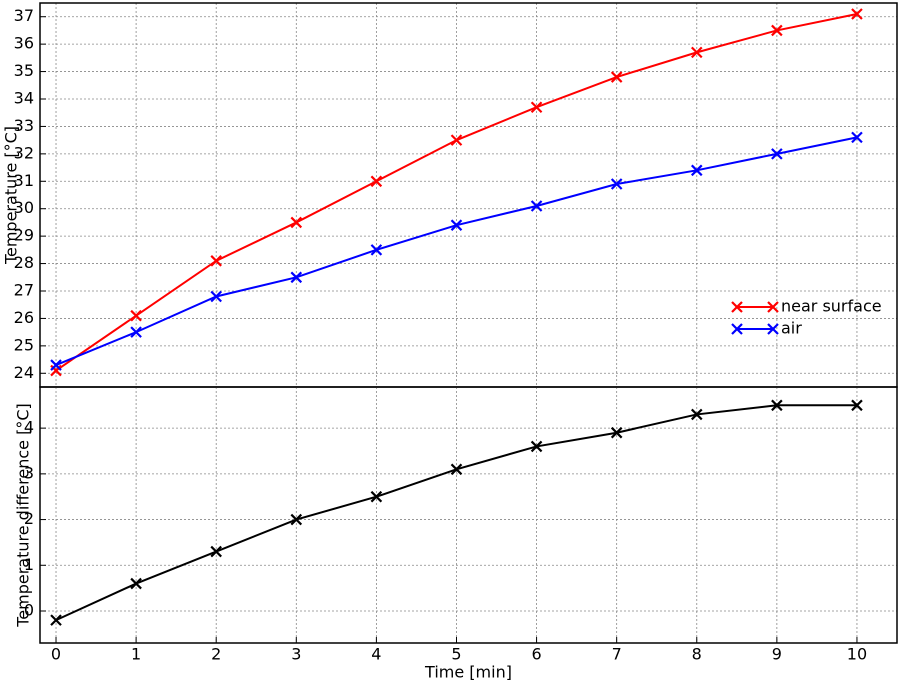  I want to click on y-tick-label: 34, so click(24, 98).